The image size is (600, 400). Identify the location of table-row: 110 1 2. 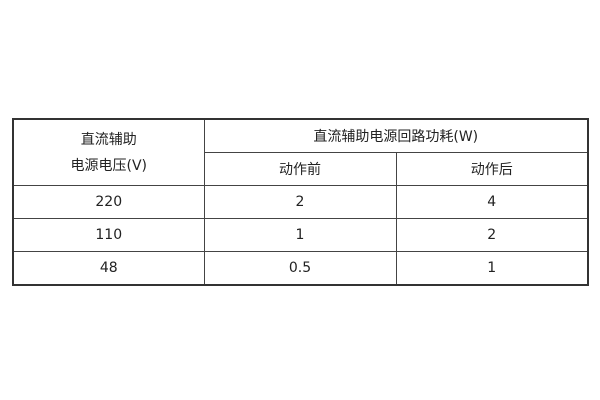
(300, 235).